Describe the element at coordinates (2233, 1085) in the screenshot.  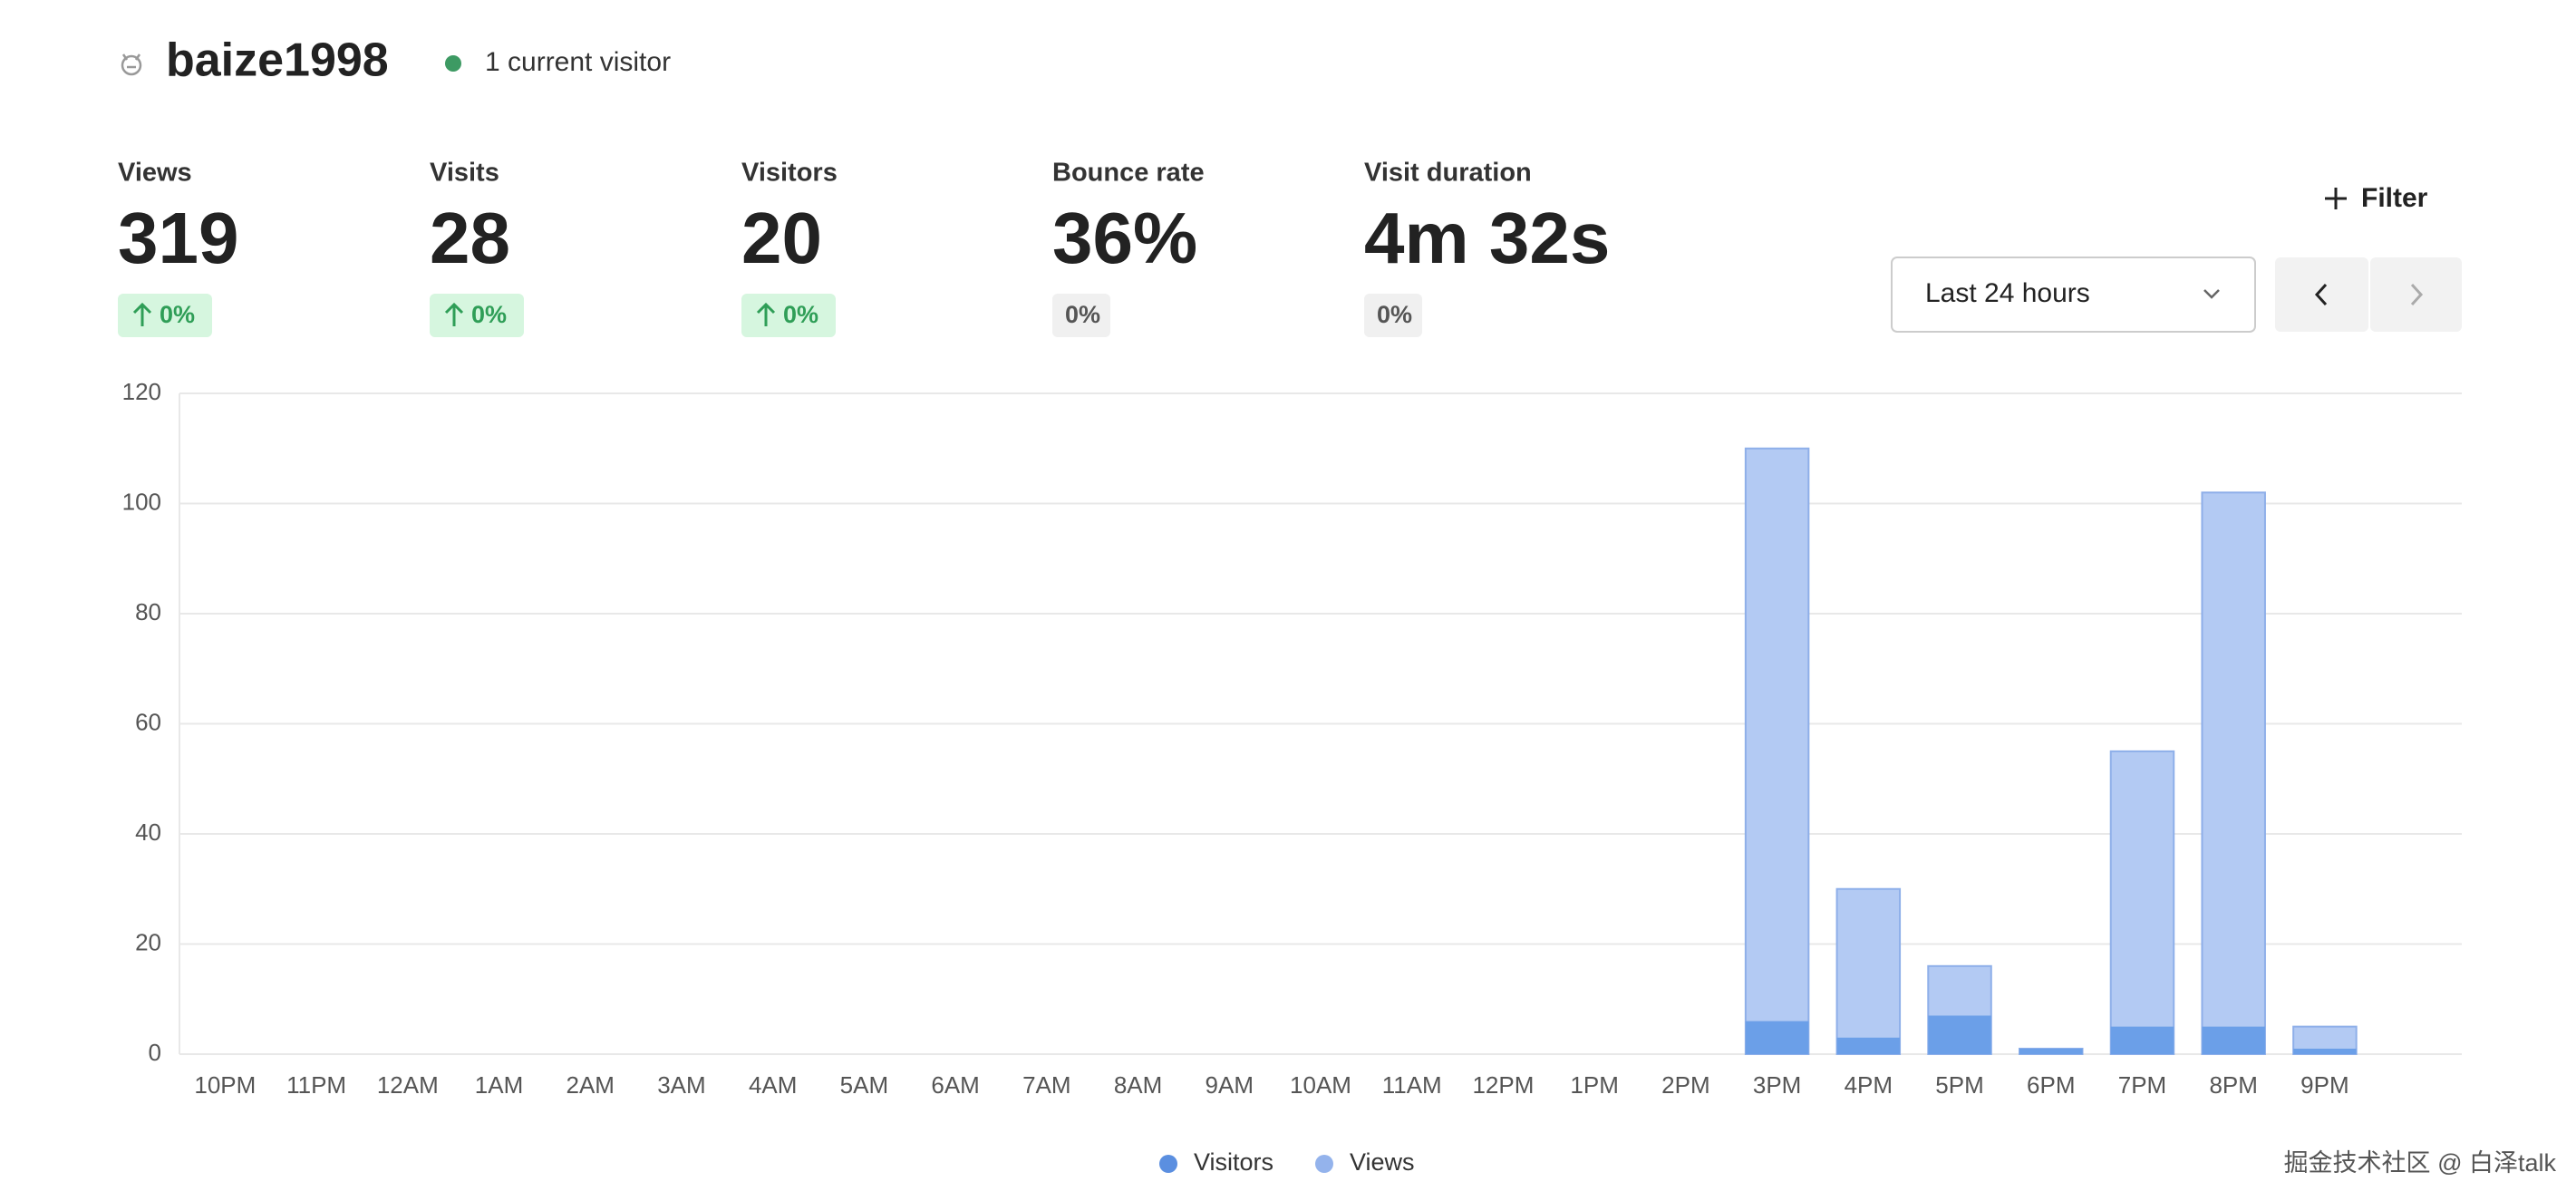
I see `x-tick-label: 8PM` at that location.